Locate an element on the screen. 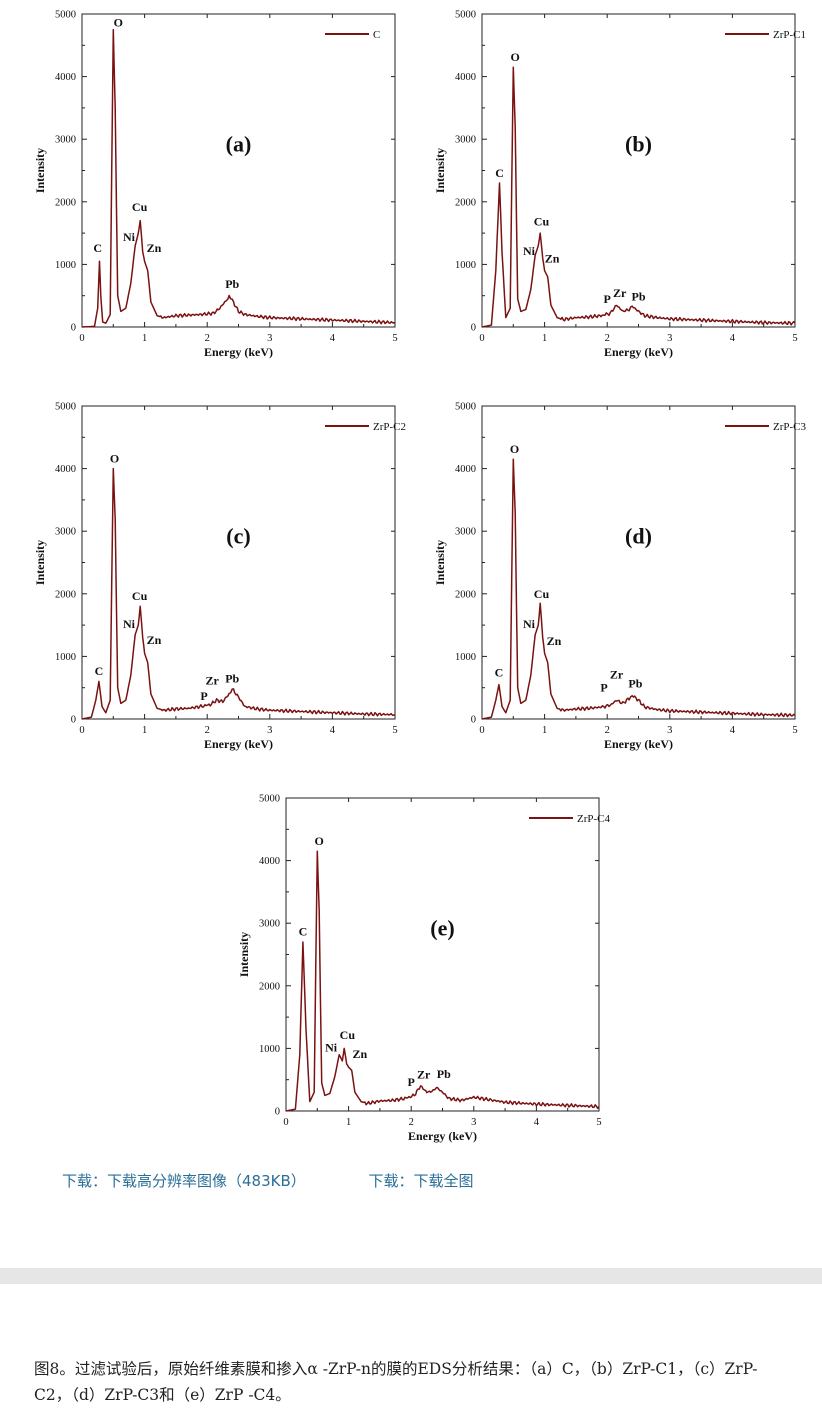  series-line-zrp-c3 is located at coordinates (638, 589).